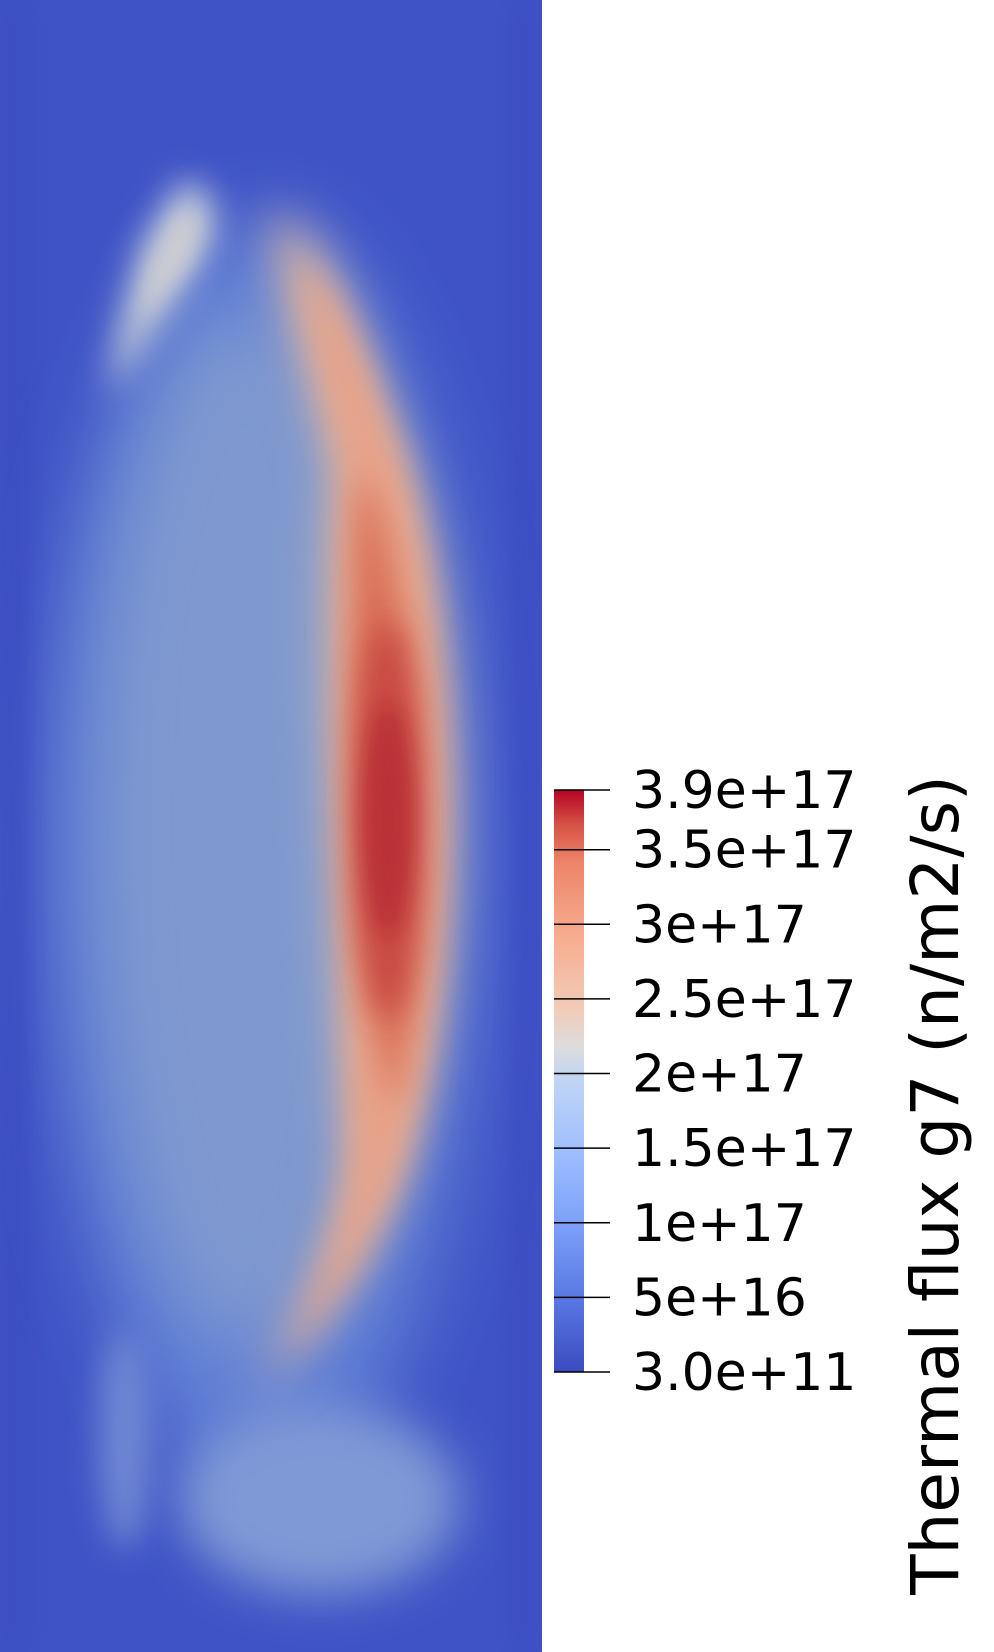 Image resolution: width=994 pixels, height=1652 pixels. I want to click on field-lower-left, so click(125, 1440).